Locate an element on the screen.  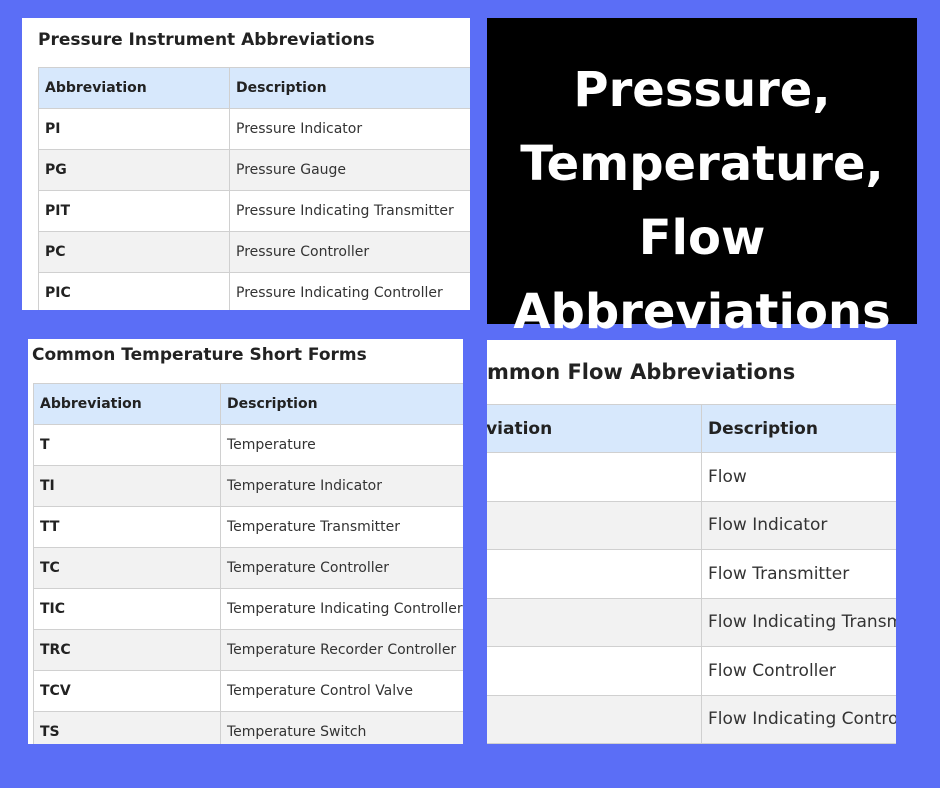
description-cell: Temperature Switch is located at coordinates (341, 727).